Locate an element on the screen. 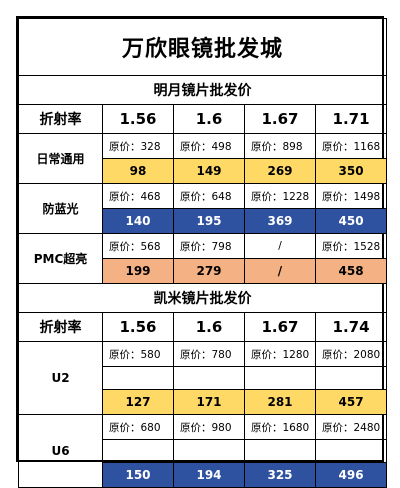  original-price: / is located at coordinates (280, 246).